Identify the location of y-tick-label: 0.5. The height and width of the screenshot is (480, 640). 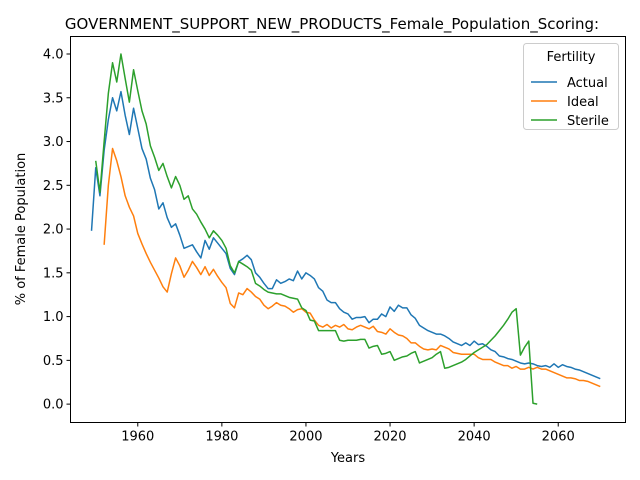
(53, 361).